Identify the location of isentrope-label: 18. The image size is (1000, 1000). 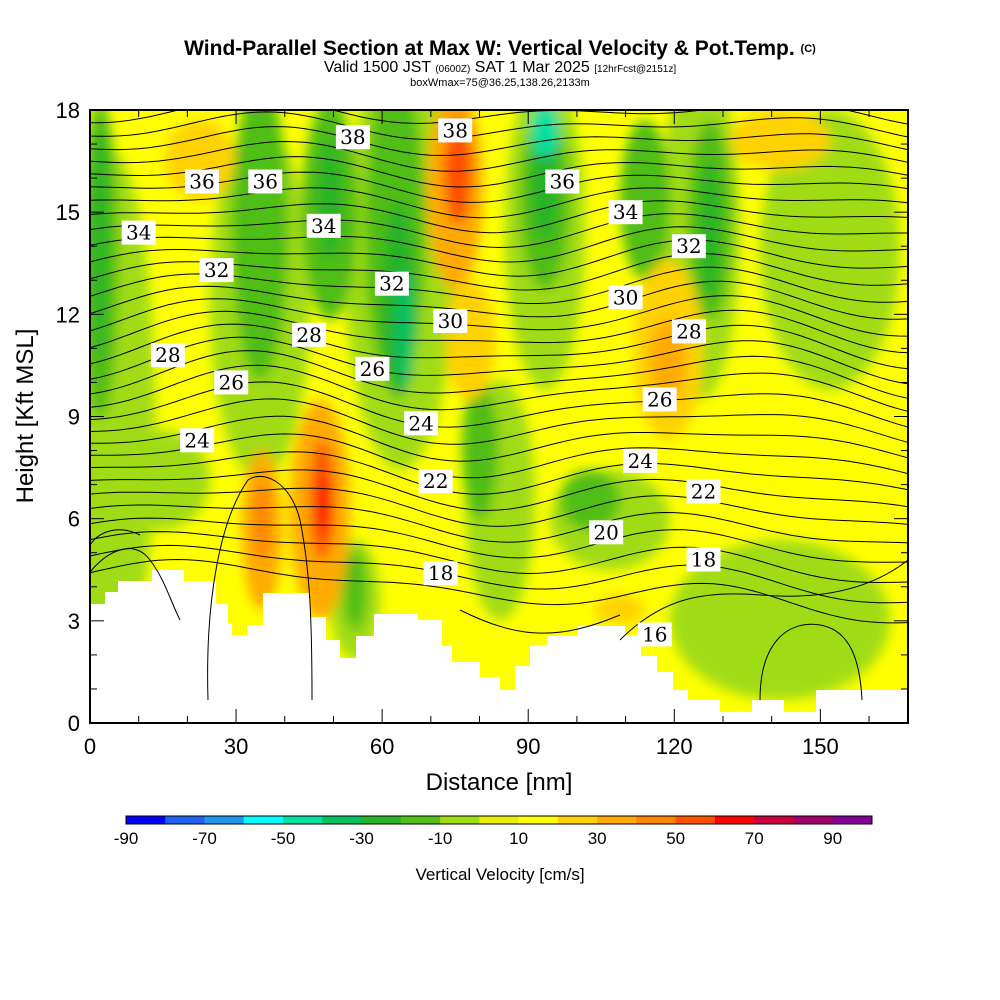
(440, 573).